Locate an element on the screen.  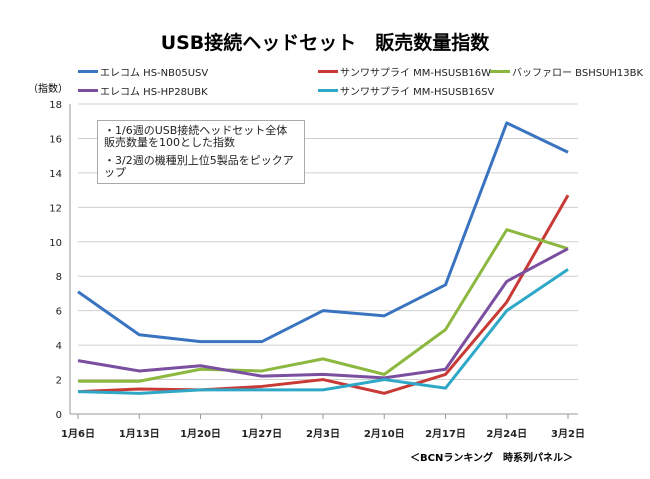
legend-item: バッファロー BSHSUH13BK is located at coordinates (566, 71).